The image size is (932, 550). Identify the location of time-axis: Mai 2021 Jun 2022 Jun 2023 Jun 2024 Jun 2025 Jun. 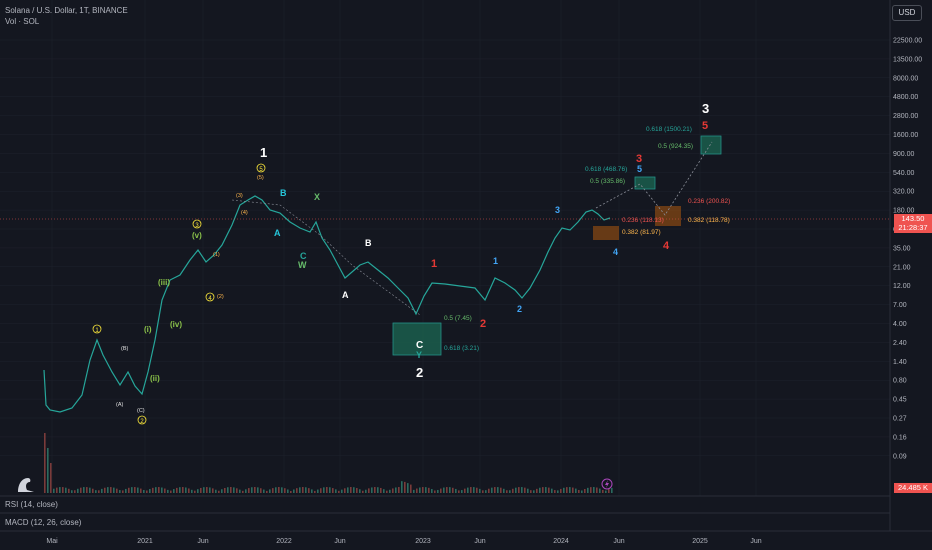
(403, 541).